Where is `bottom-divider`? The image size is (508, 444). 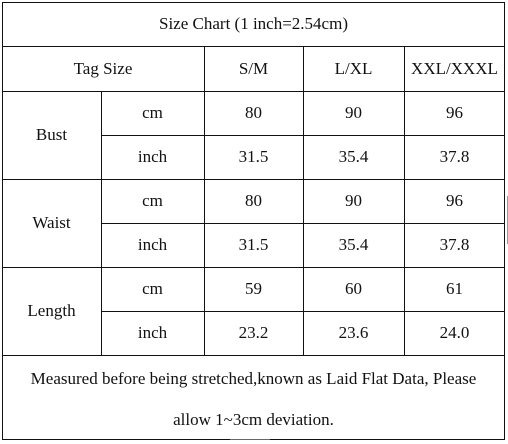
bottom-divider is located at coordinates (250, 439).